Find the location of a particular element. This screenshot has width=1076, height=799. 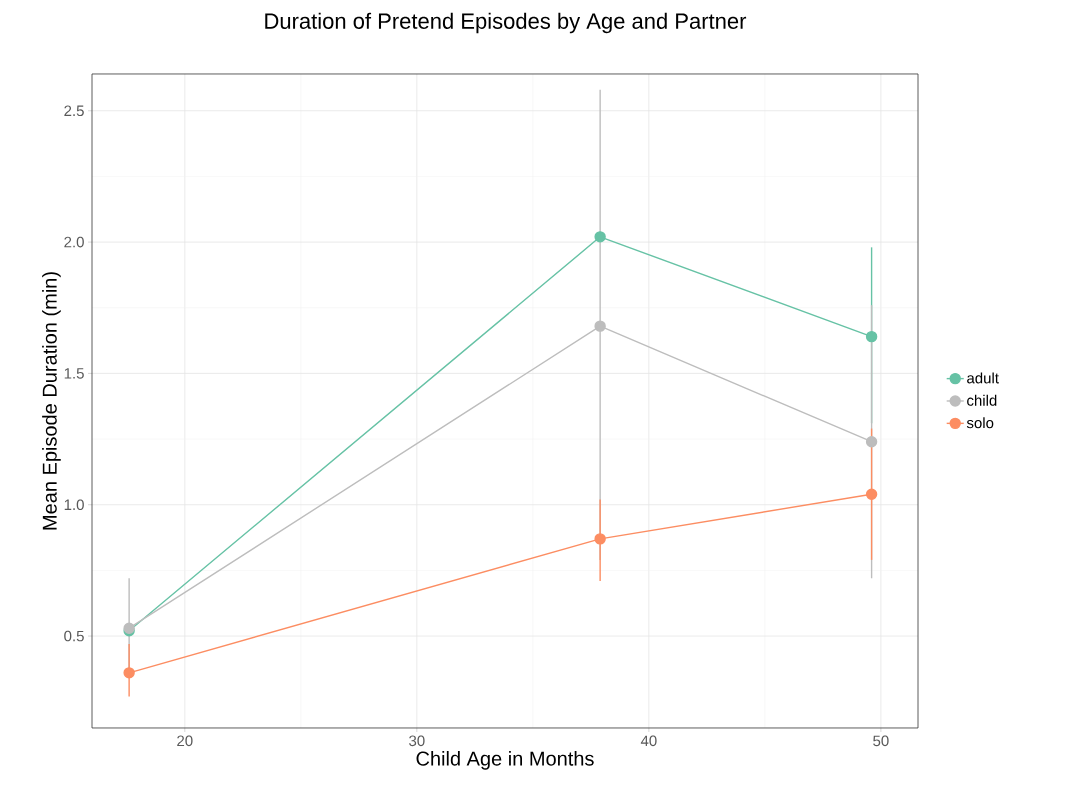

x-tick-label: 30 is located at coordinates (417, 741).